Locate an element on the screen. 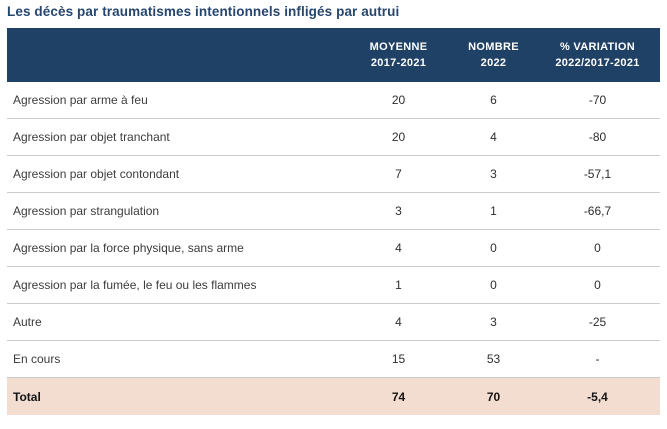  header-moyenne-line1: MOYENNE is located at coordinates (398, 47).